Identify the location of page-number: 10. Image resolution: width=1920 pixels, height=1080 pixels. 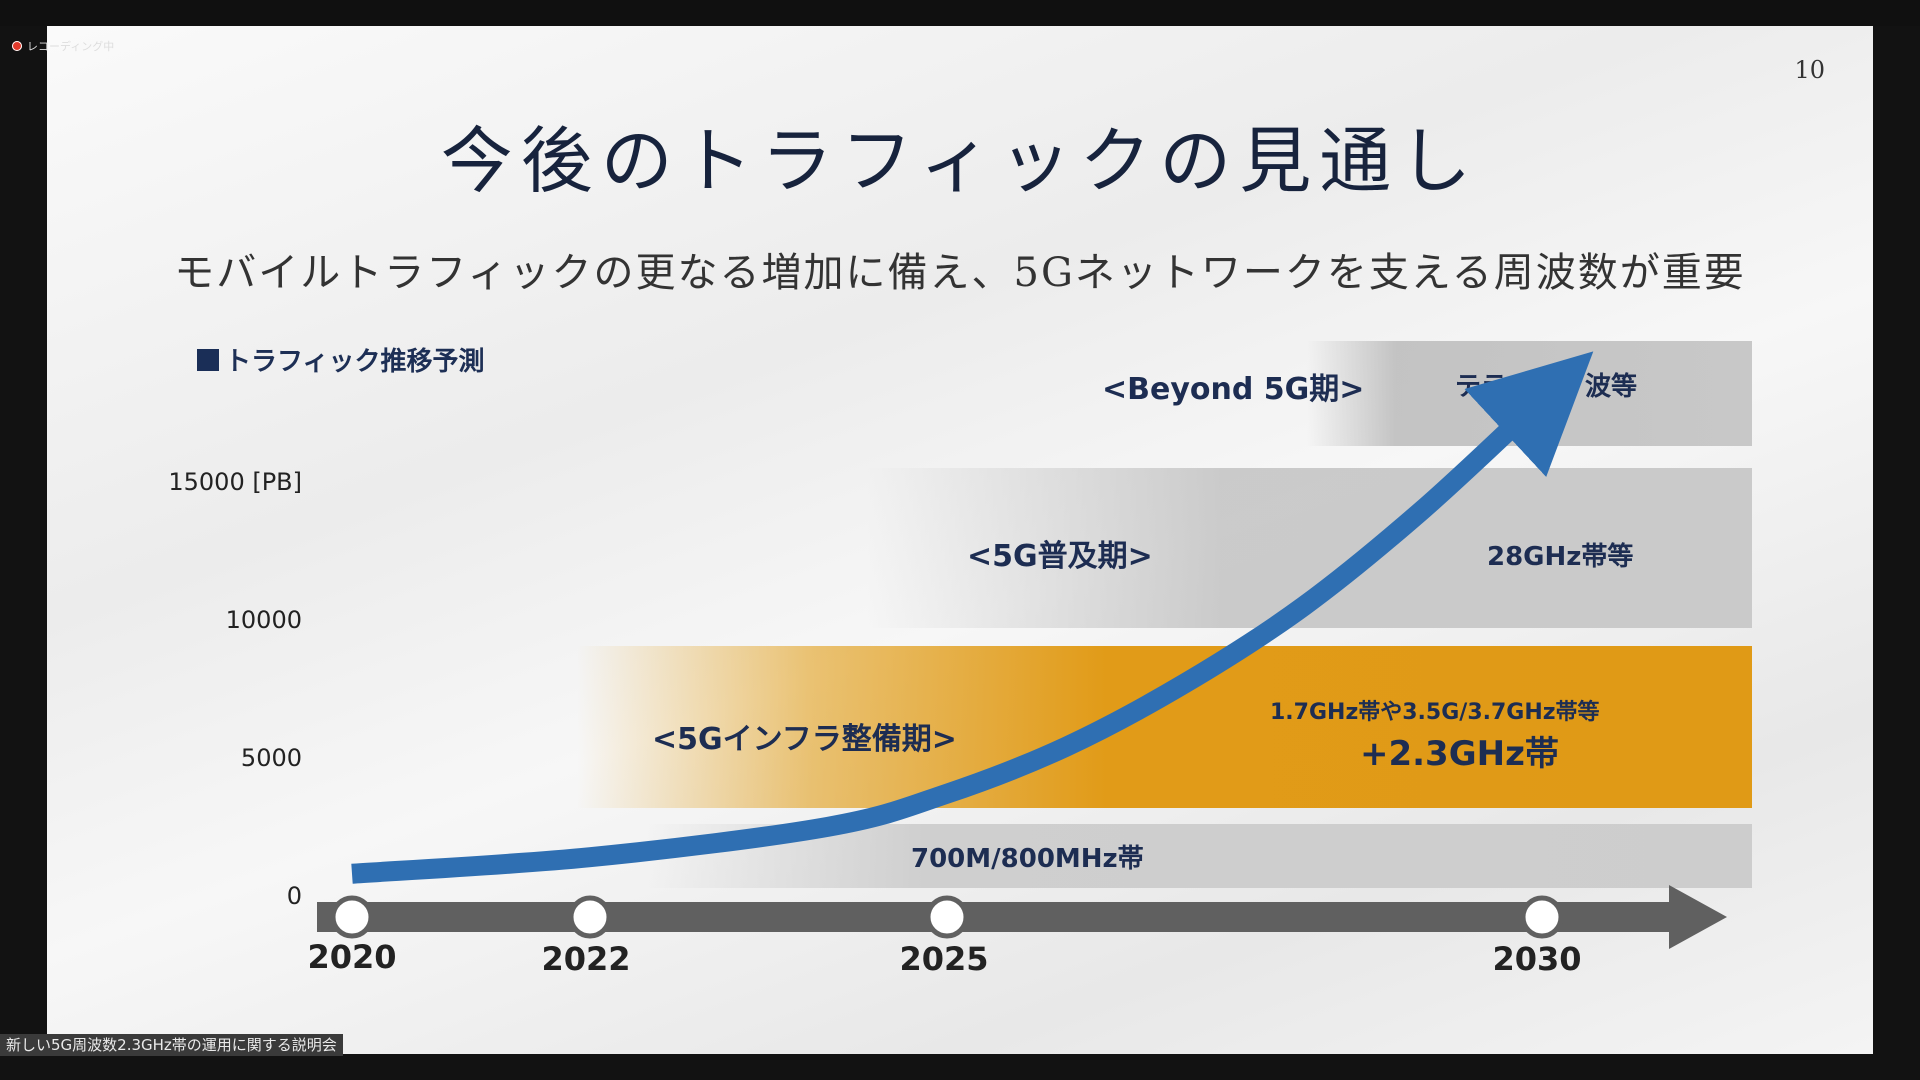
(1809, 70).